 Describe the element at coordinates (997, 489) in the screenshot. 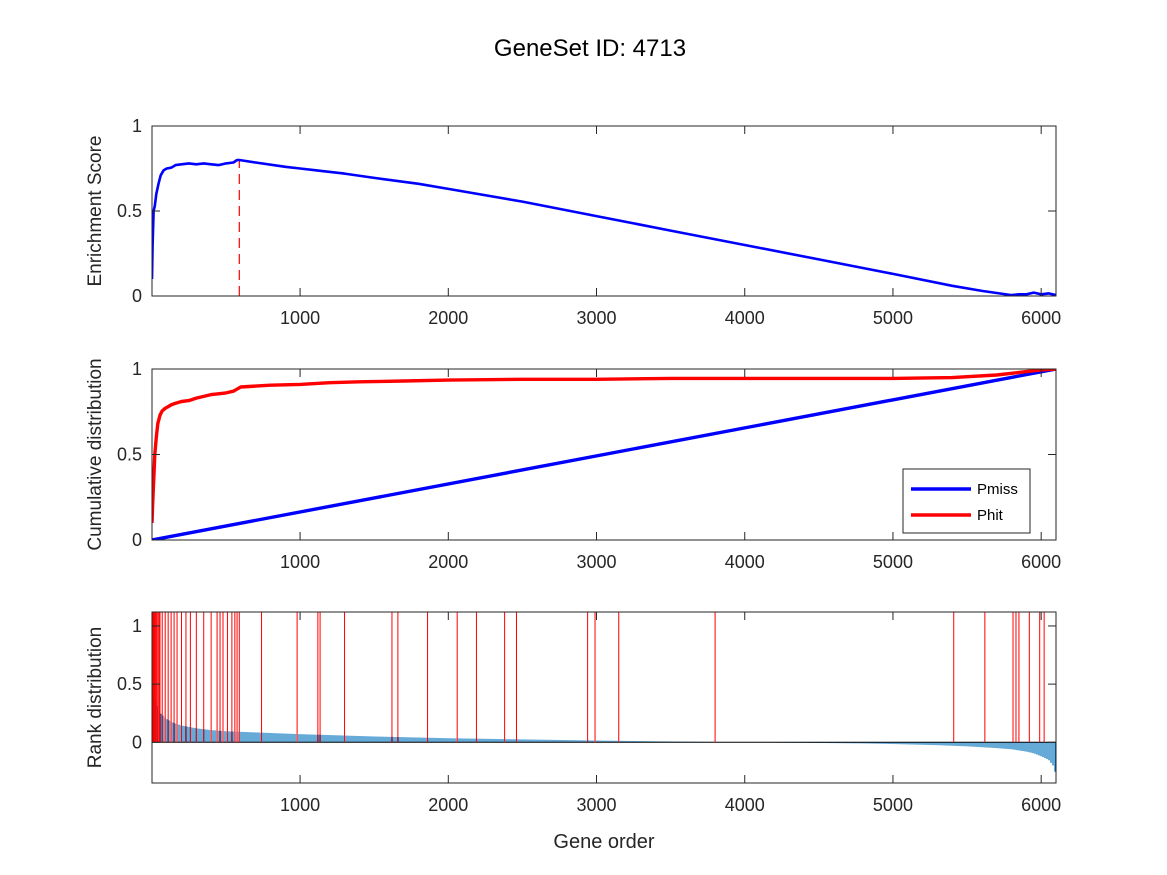

I see `legend-label-pmiss: Pmiss` at that location.